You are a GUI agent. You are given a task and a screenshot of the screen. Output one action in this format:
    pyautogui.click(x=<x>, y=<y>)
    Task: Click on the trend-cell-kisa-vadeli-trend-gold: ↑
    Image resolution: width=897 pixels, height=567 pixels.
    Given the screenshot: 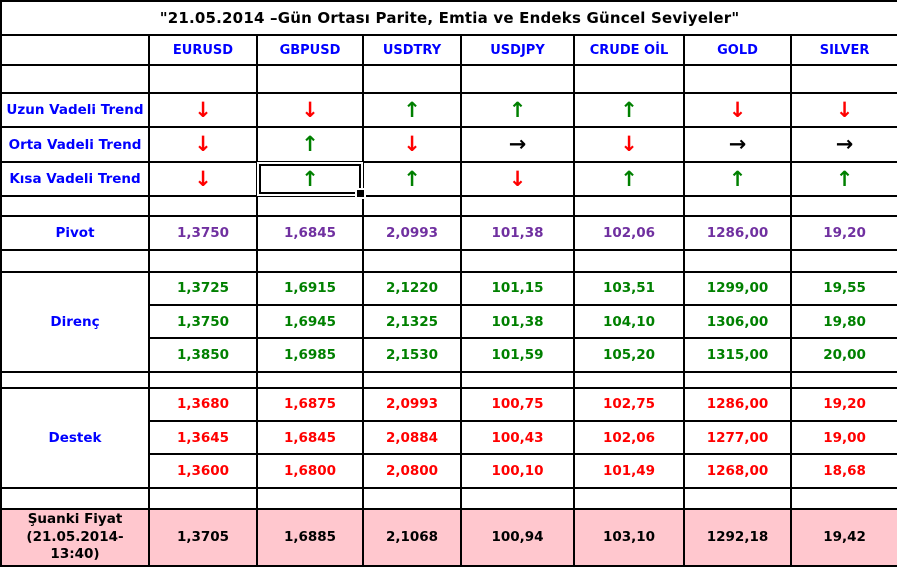 What is the action you would take?
    pyautogui.click(x=737, y=179)
    